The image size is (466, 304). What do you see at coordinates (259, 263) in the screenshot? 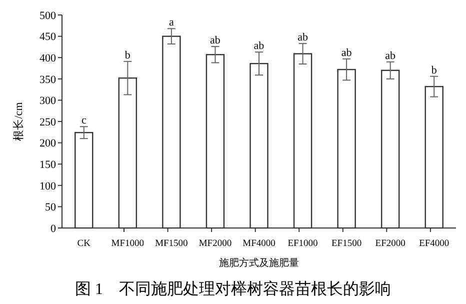
I see `x-axis-title: 施肥方式及施肥量` at bounding box center [259, 263].